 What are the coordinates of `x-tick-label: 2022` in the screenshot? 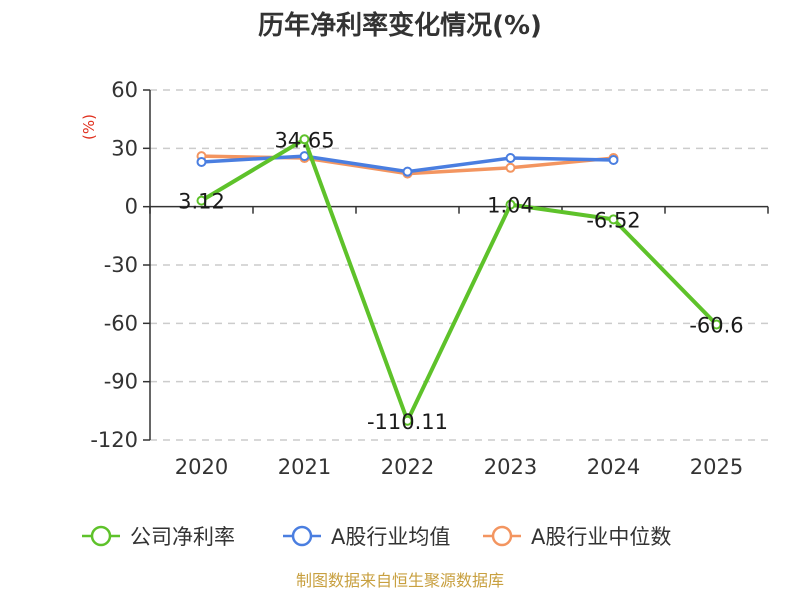 It's located at (407, 467).